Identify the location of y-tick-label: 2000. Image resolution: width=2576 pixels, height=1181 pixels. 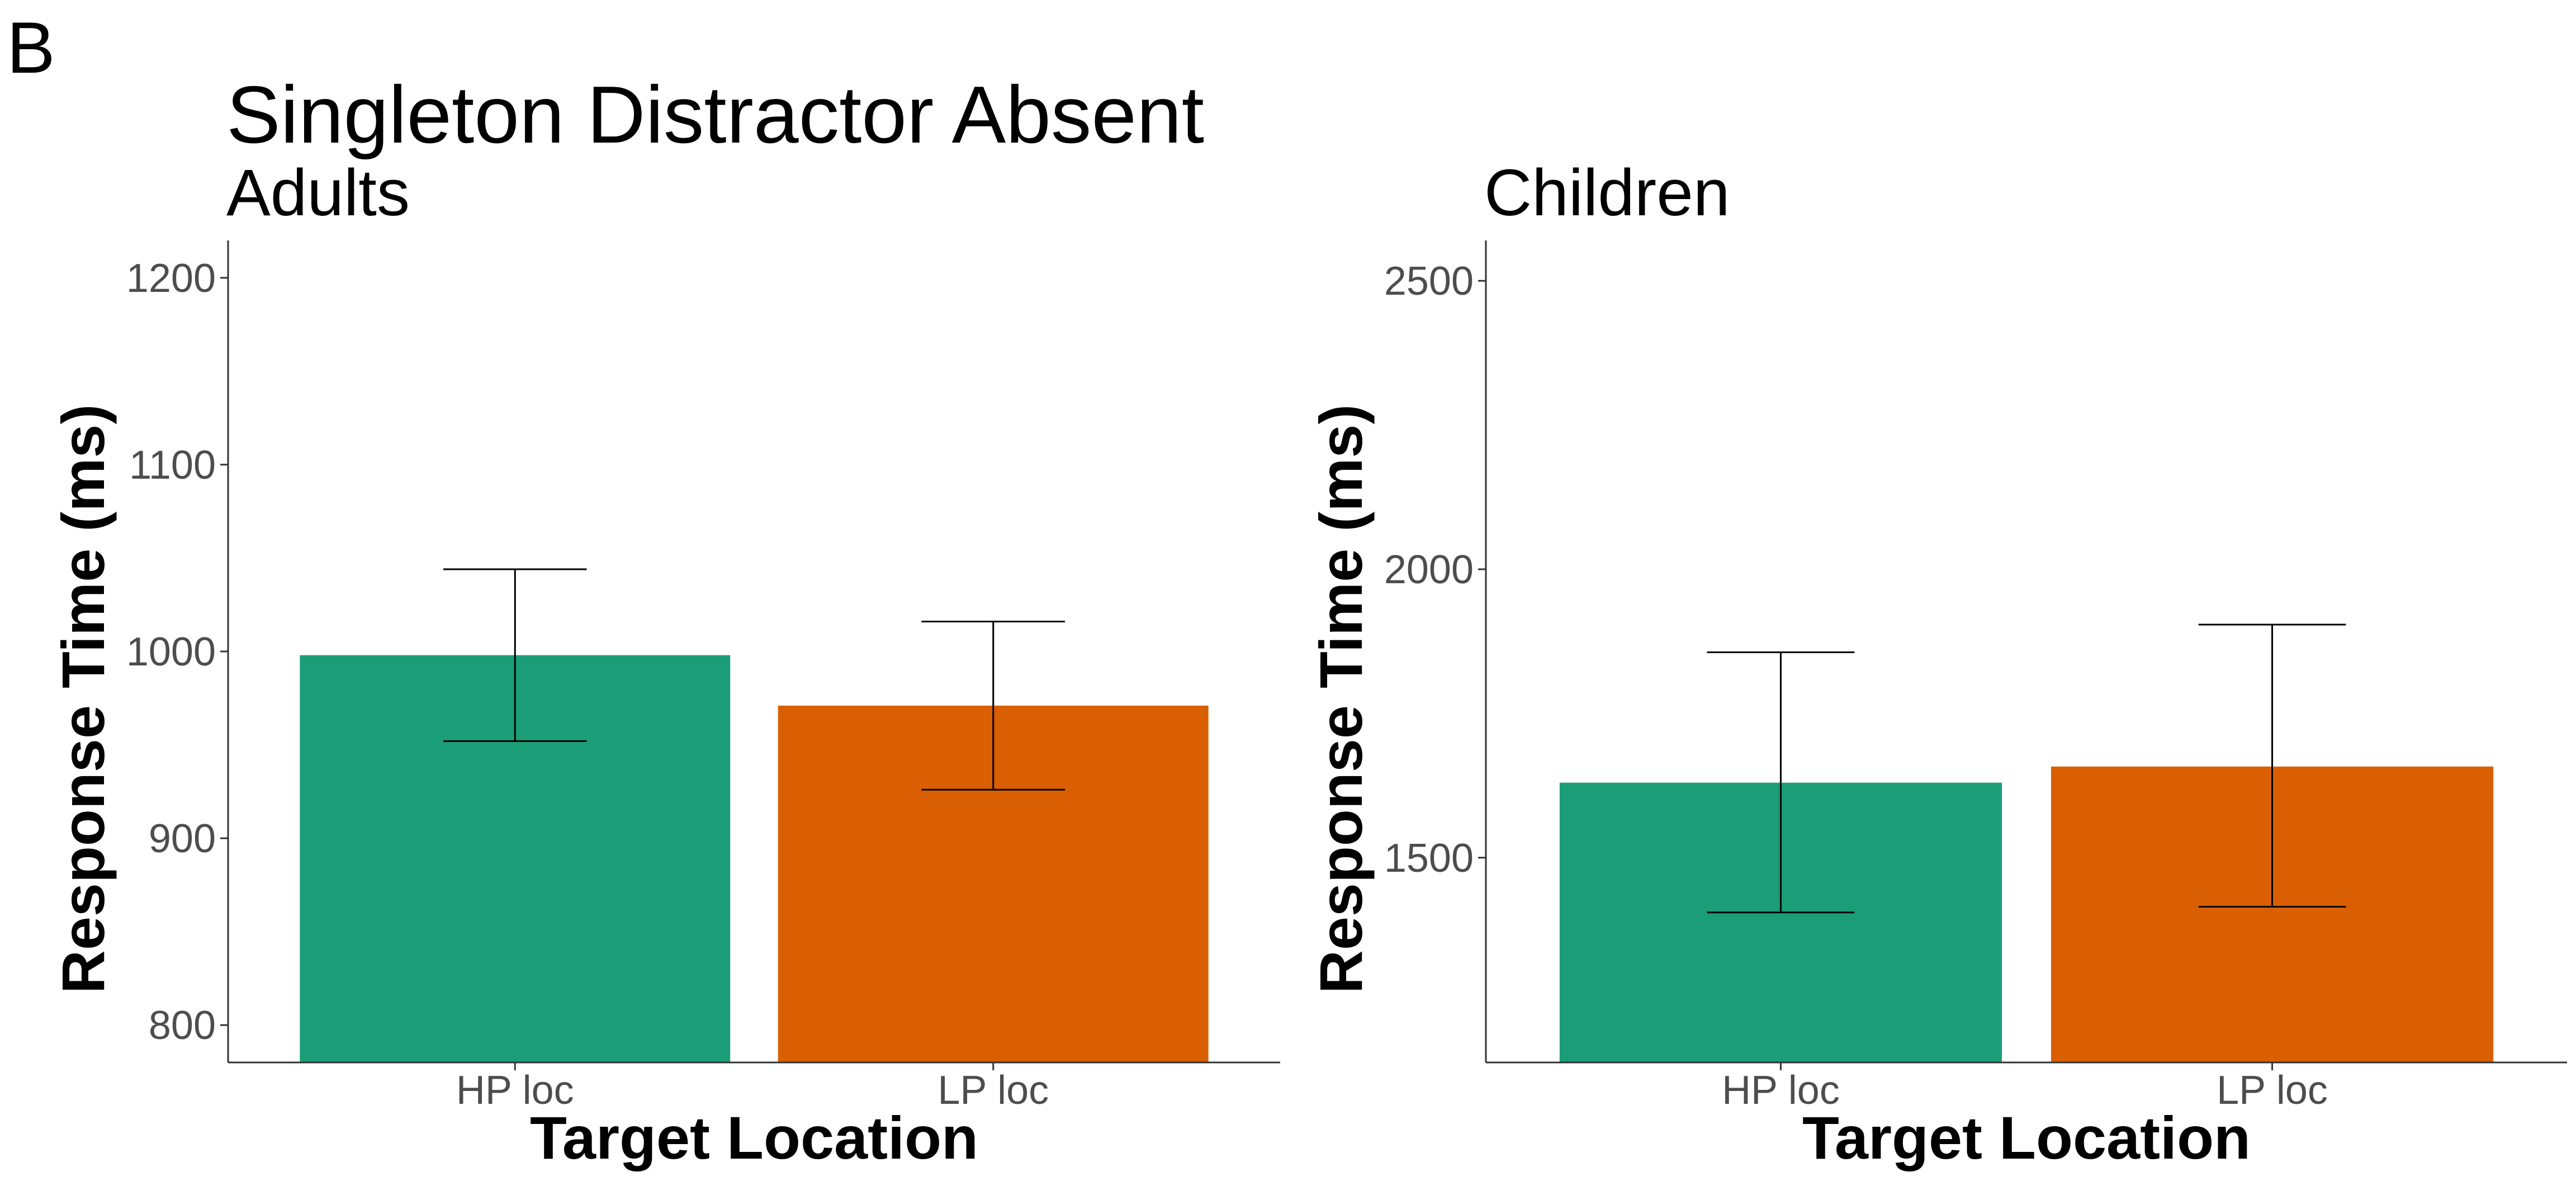
(1429, 569).